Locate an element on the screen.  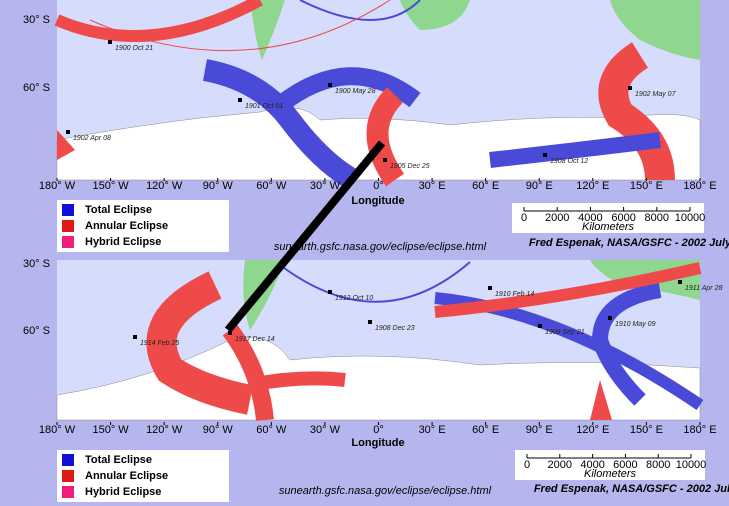
path-label: 1900 Oct 21 is located at coordinates (134, 48).